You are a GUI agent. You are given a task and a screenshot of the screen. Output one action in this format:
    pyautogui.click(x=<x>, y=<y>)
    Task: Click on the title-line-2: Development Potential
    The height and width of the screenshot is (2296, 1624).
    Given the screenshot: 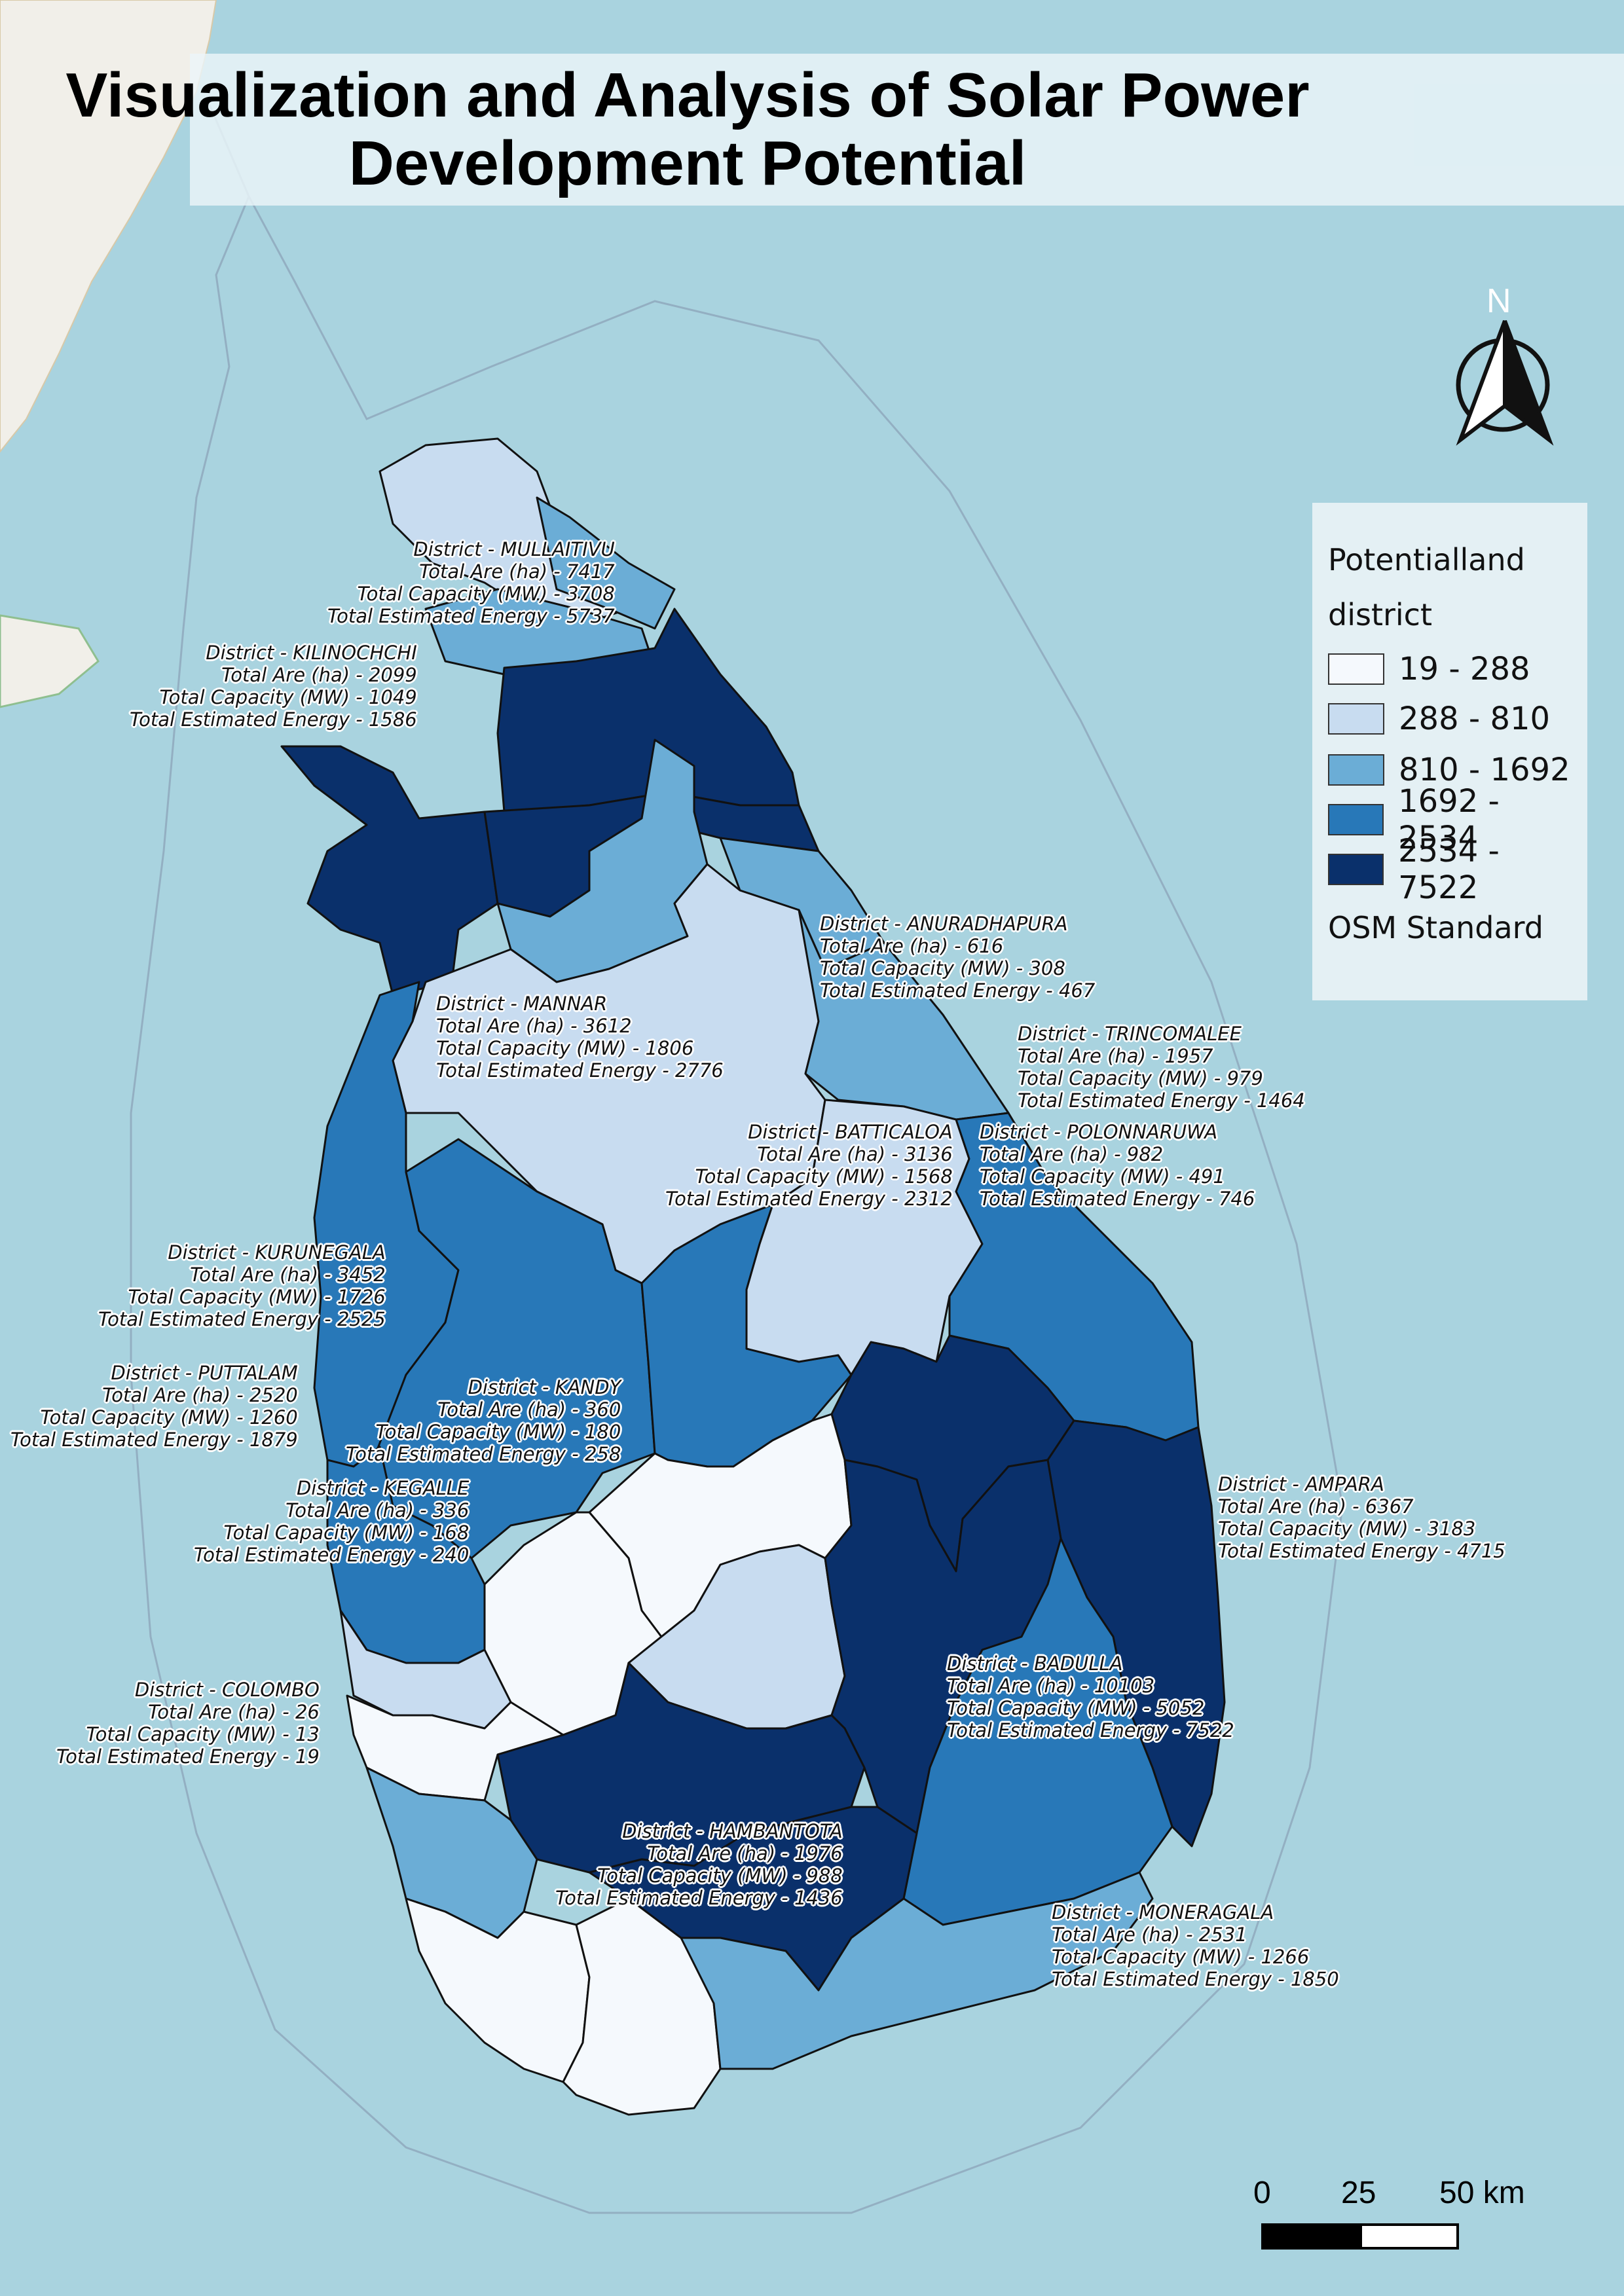 What is the action you would take?
    pyautogui.click(x=687, y=163)
    